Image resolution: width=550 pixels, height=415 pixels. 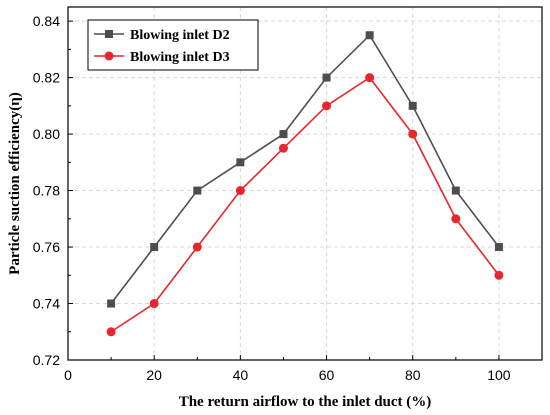 I want to click on x-tick-label: 20, so click(x=154, y=375).